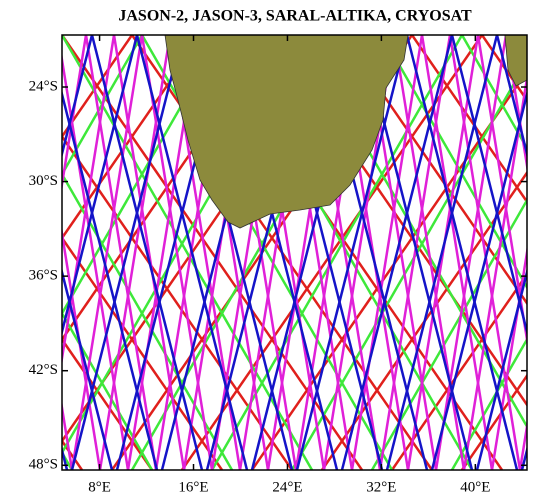  I want to click on x-tick-label: 32°E, so click(381, 487).